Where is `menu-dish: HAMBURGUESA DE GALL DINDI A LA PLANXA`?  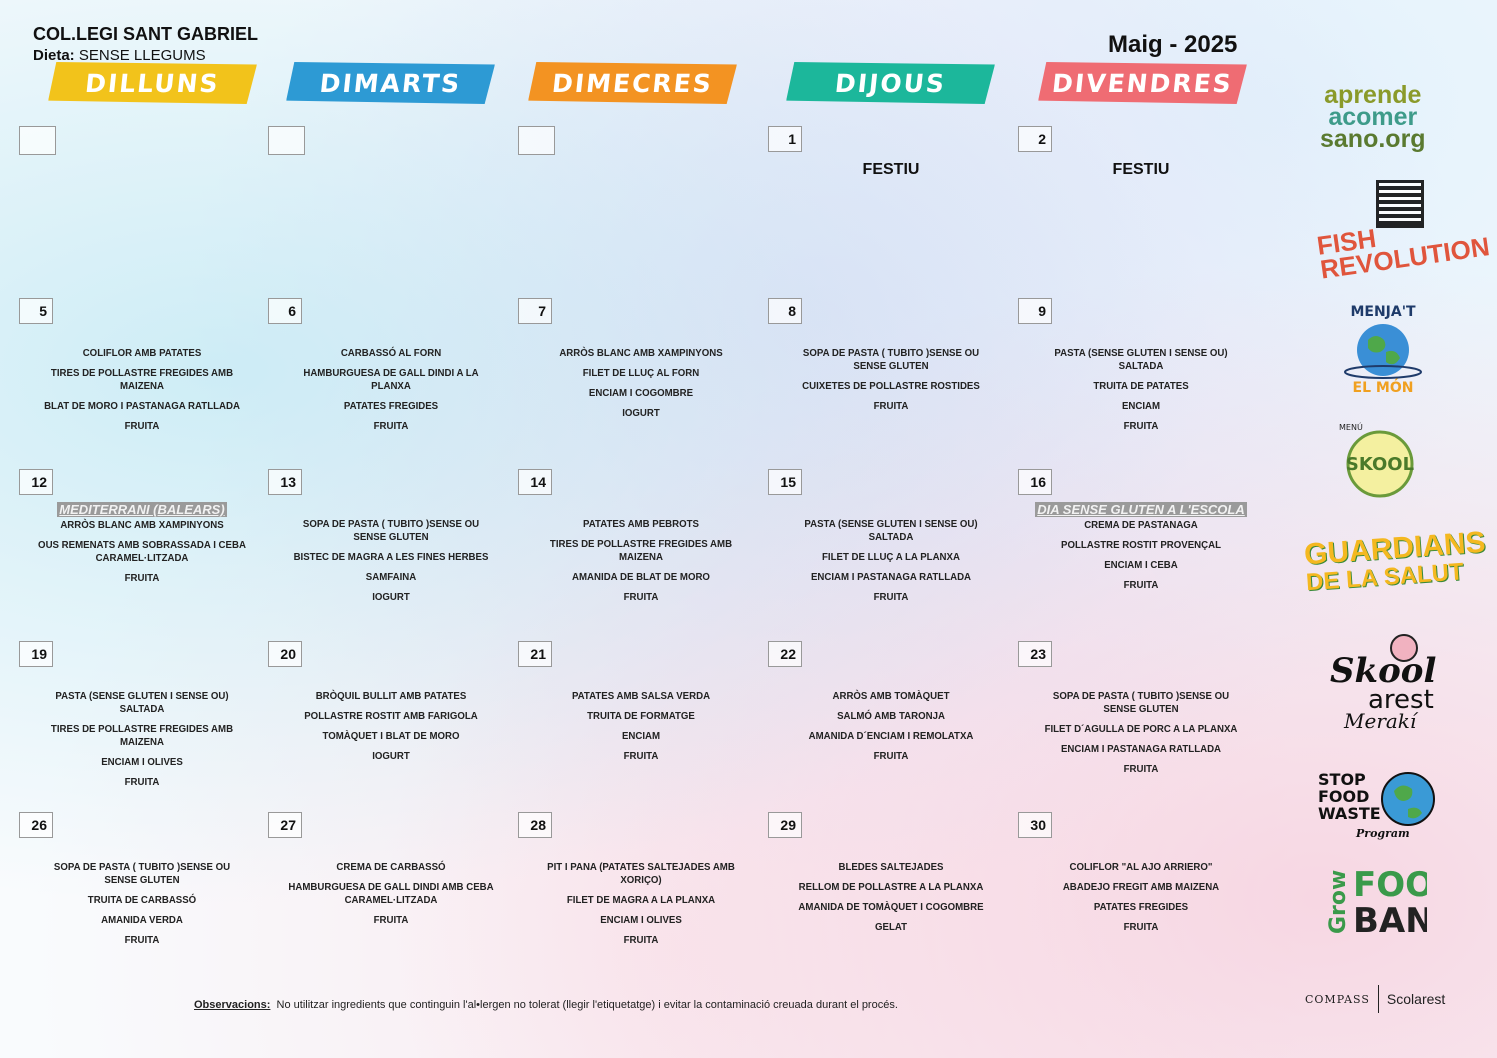
menu-dish: HAMBURGUESA DE GALL DINDI A LA PLANXA is located at coordinates (391, 379).